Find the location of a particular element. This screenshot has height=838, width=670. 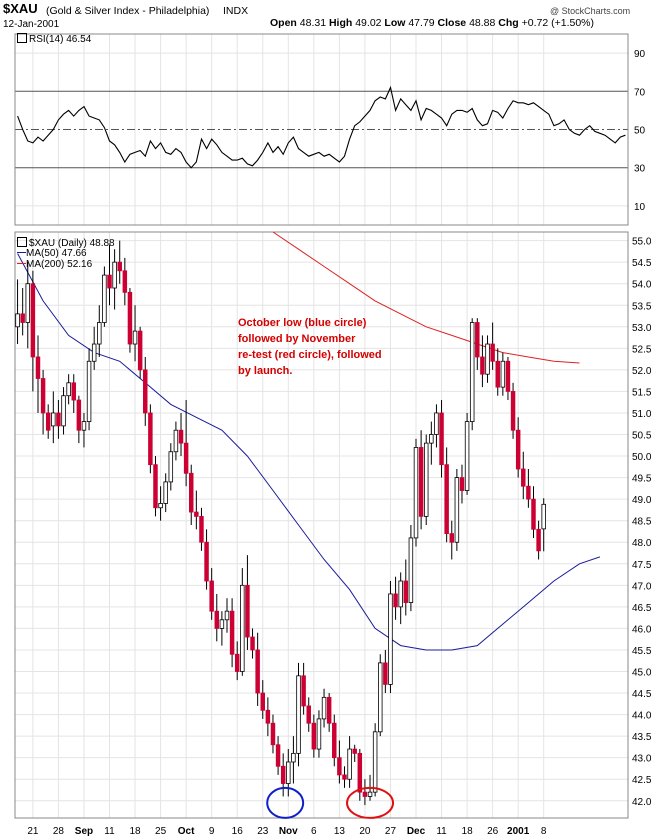

november-retest-circle is located at coordinates (370, 802).